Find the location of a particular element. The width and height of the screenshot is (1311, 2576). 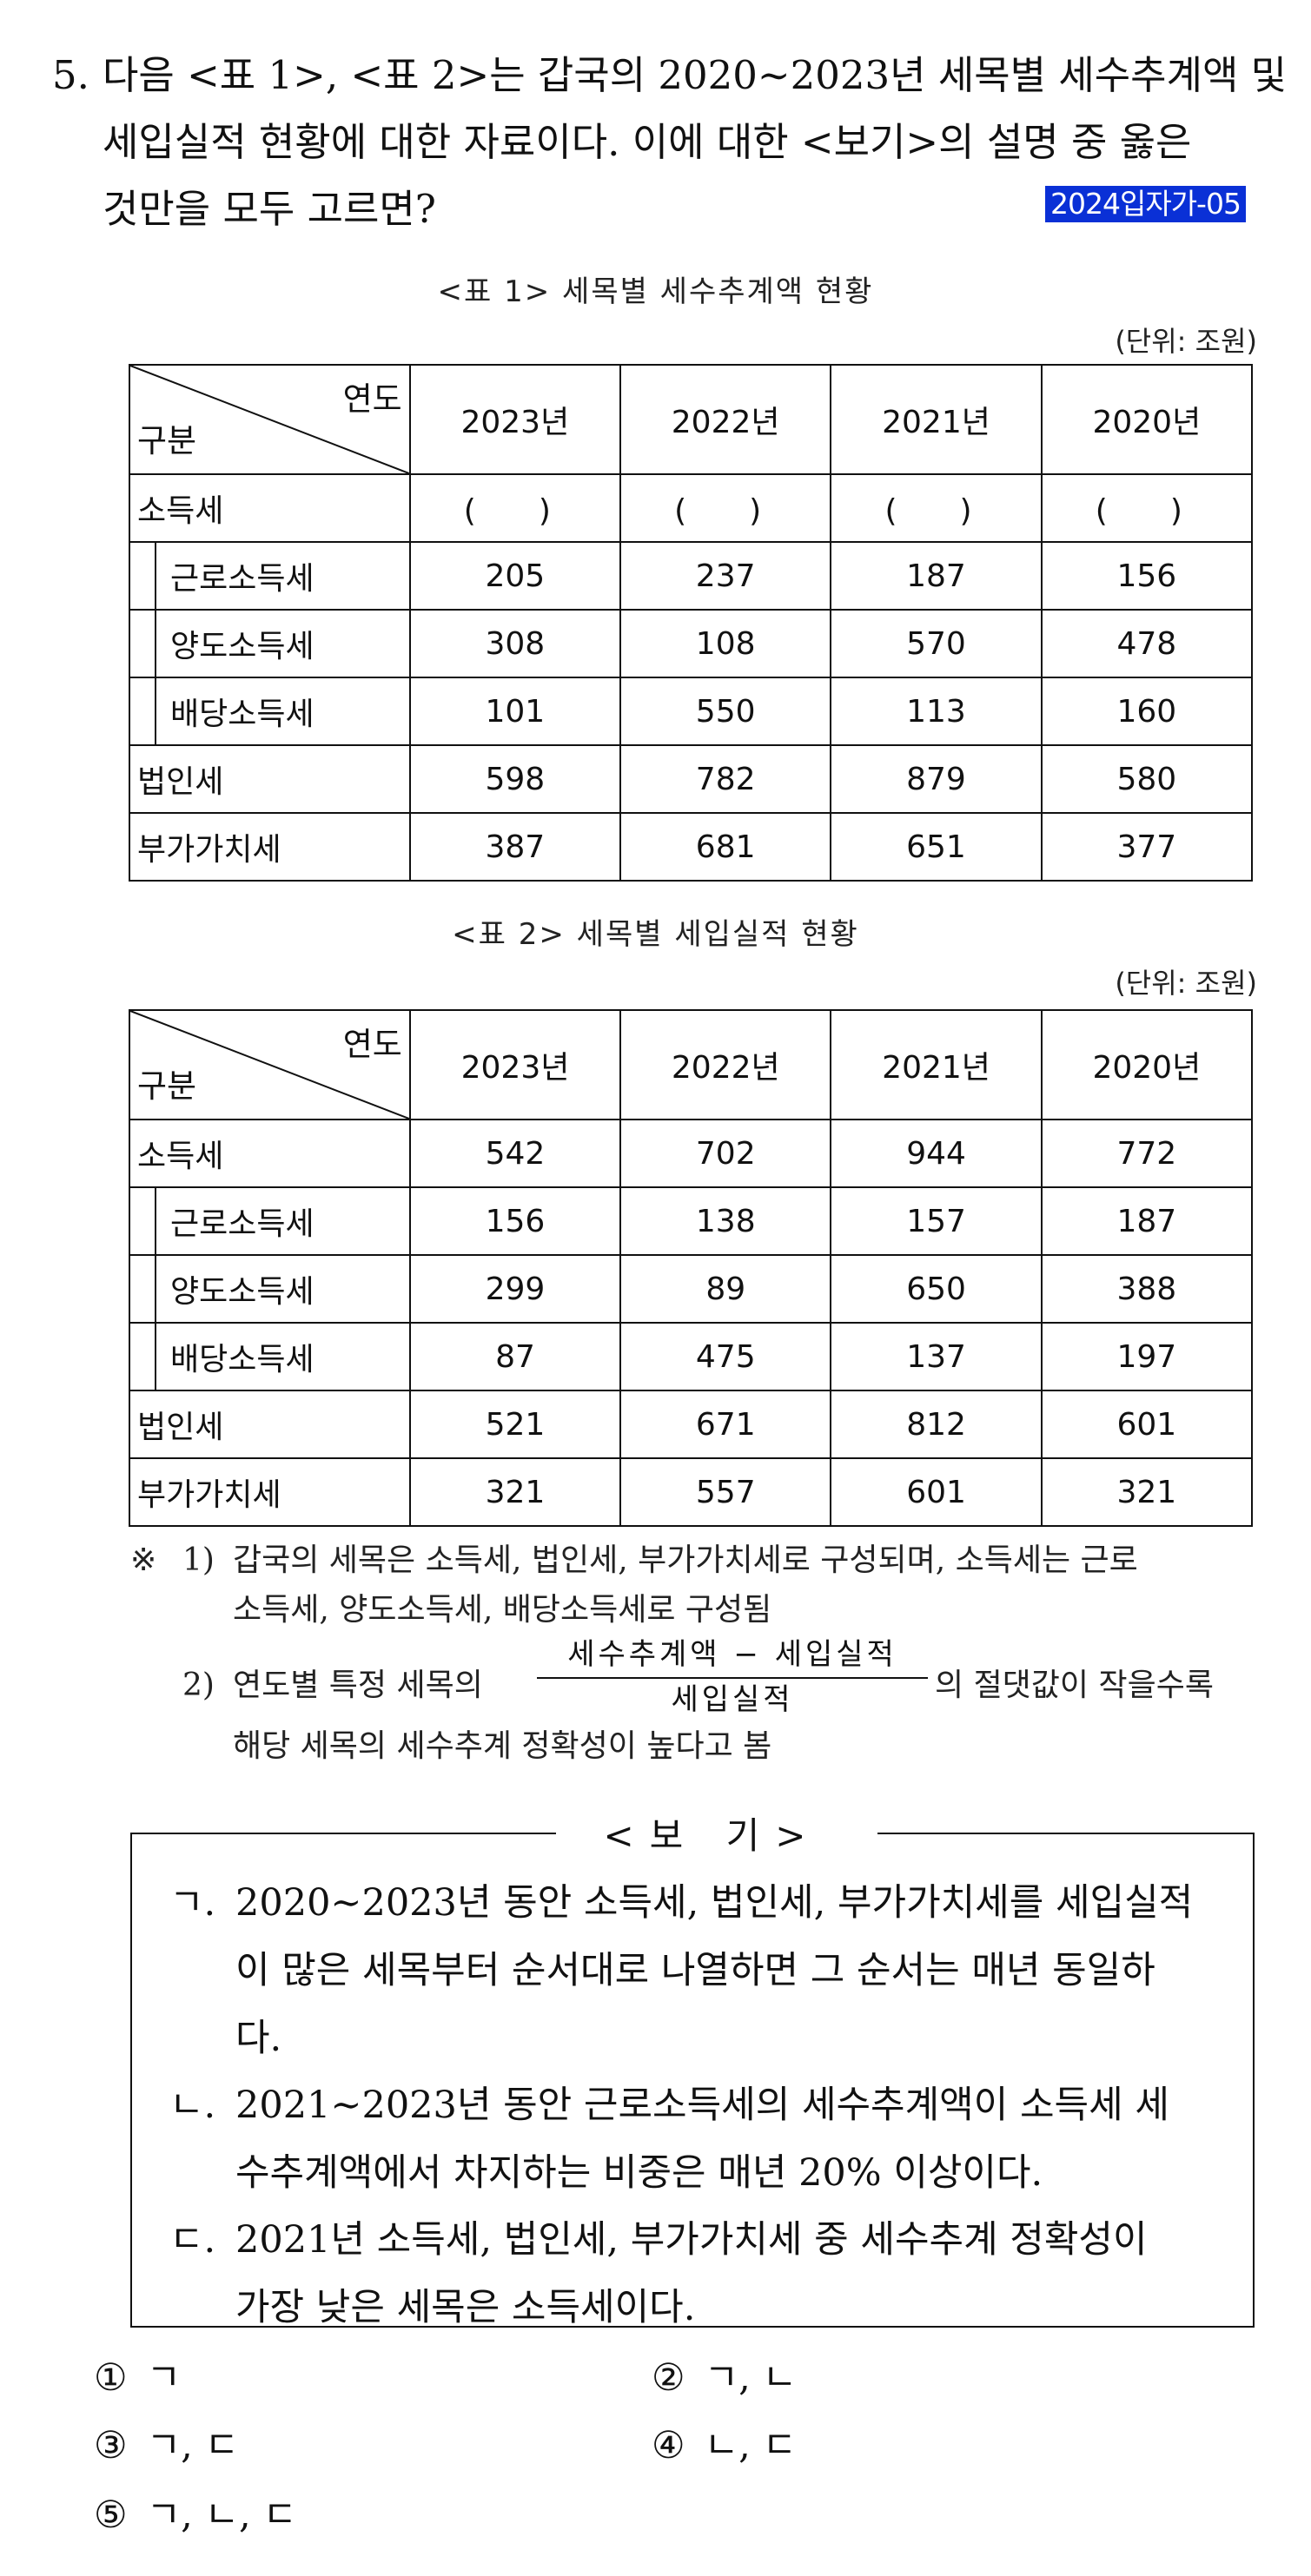

table-cell: 160 is located at coordinates (1147, 712).